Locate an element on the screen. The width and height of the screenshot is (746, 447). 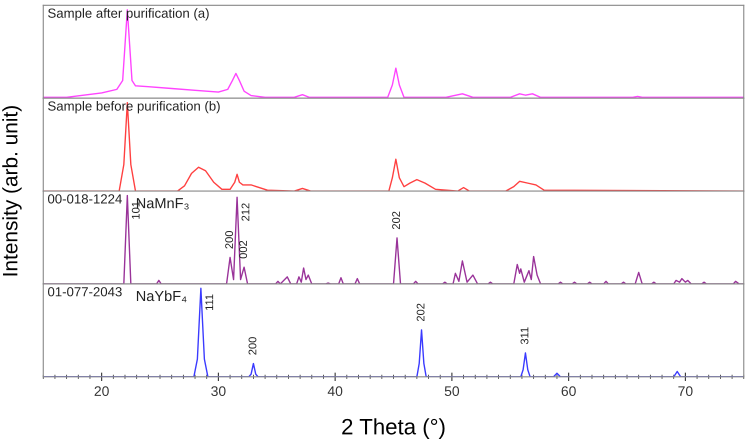
annotation: 311 is located at coordinates (524, 335).